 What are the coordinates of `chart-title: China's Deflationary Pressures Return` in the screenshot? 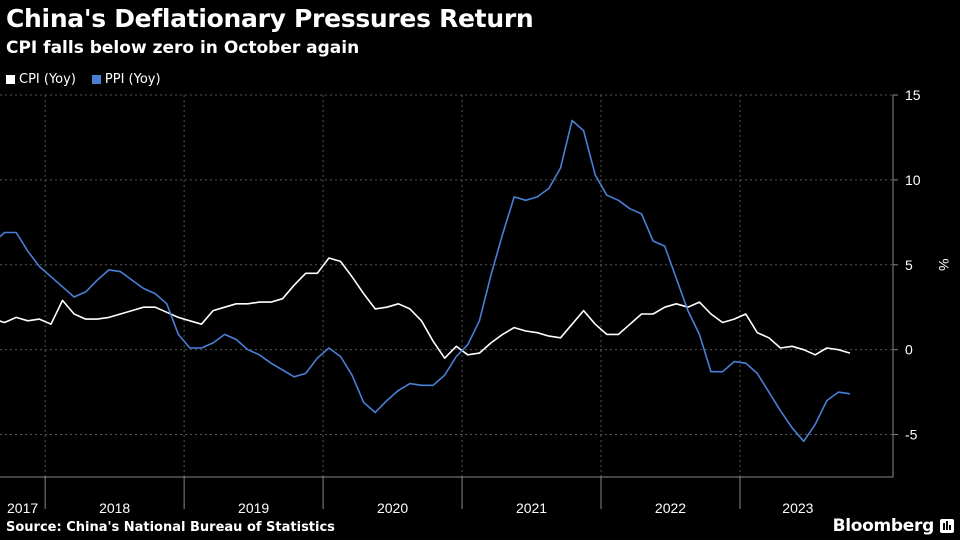 It's located at (270, 18).